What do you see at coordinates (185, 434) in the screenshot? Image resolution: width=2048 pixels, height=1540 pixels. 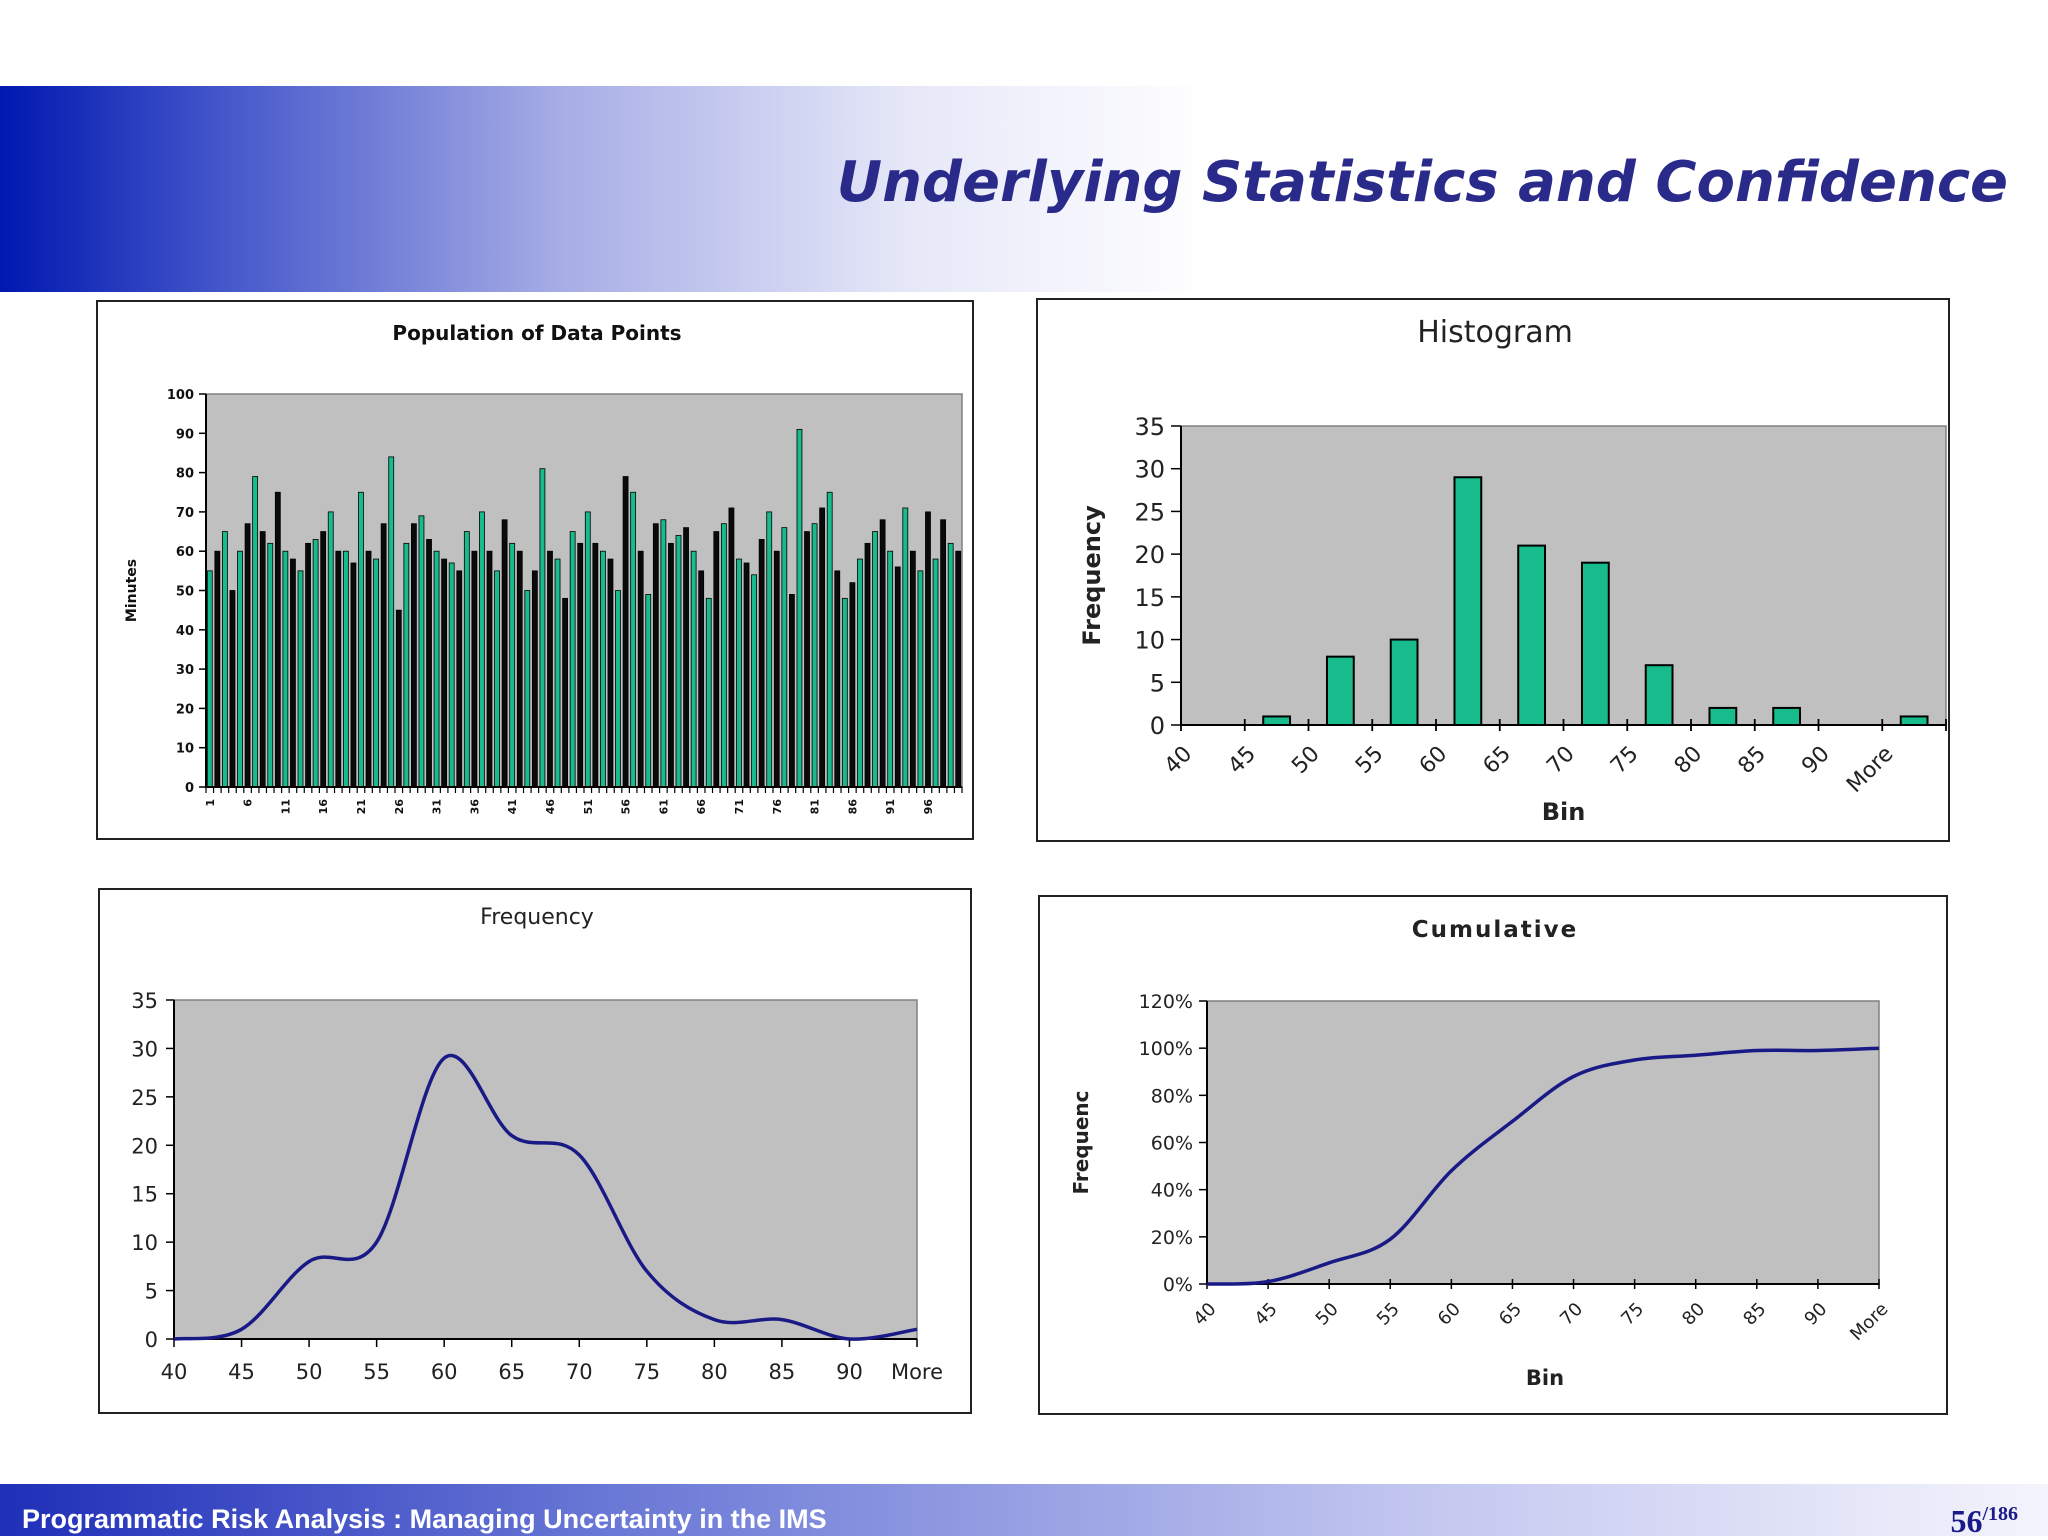 I see `y-tick-label: 90` at bounding box center [185, 434].